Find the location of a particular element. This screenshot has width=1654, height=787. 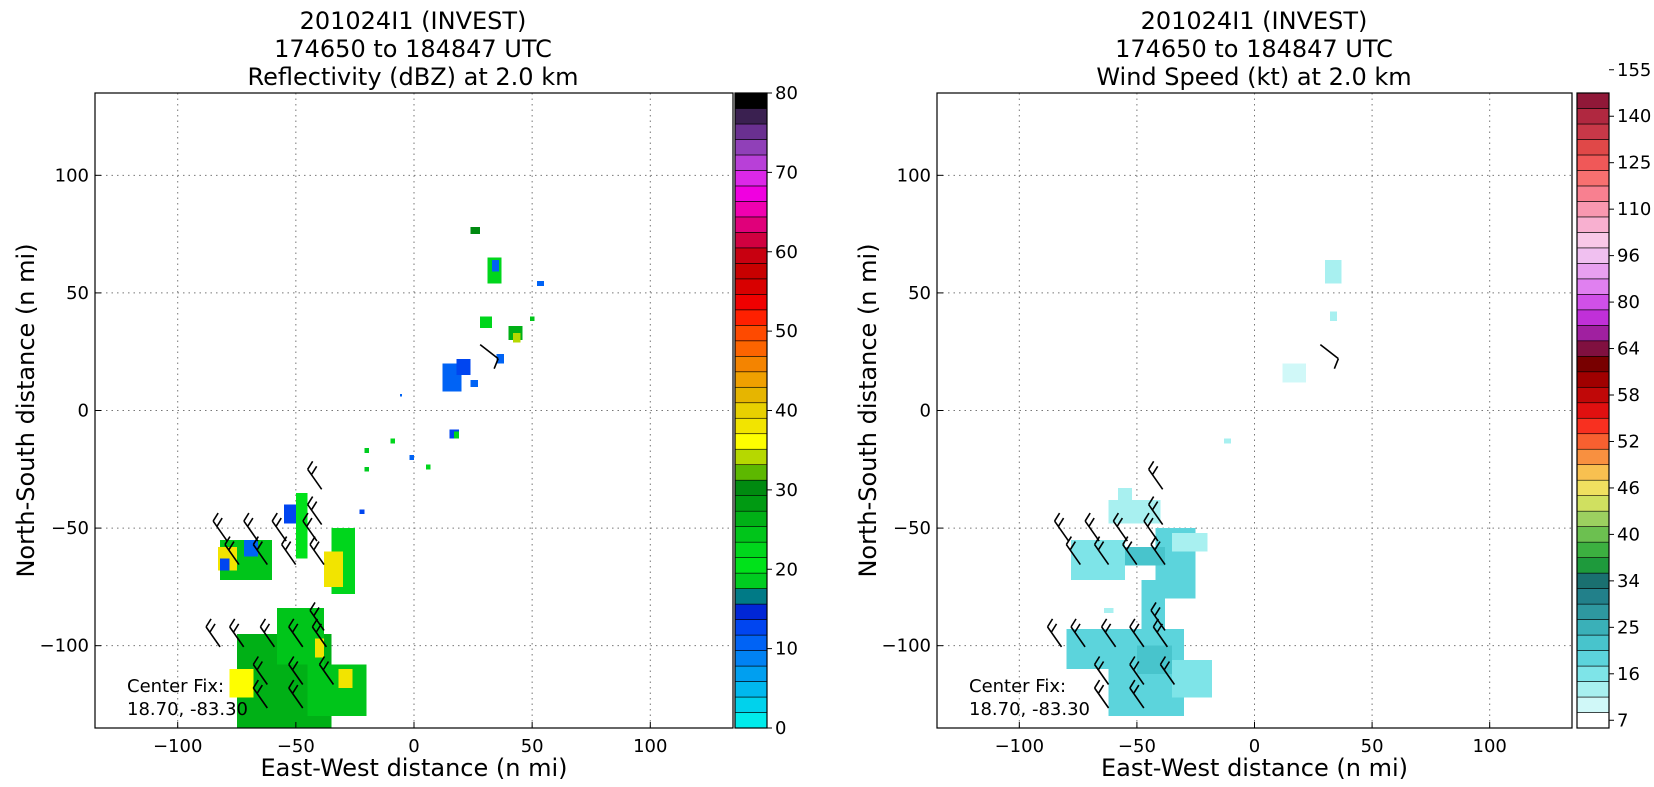

chart-1-colorbar-label-6: 60 is located at coordinates (786, 252).